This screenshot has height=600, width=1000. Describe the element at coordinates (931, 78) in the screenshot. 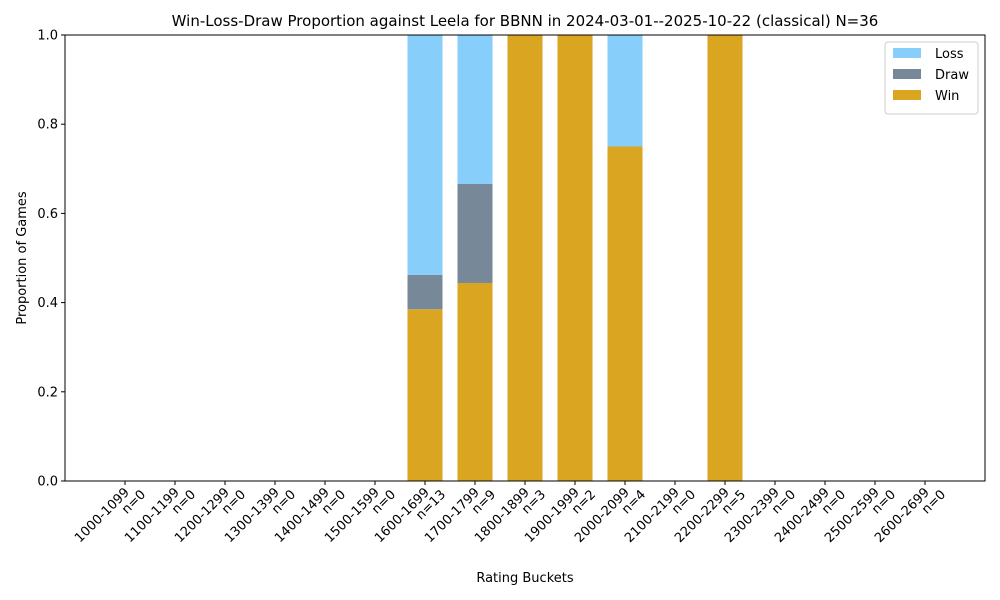

I see `legend: Loss Draw Win` at that location.